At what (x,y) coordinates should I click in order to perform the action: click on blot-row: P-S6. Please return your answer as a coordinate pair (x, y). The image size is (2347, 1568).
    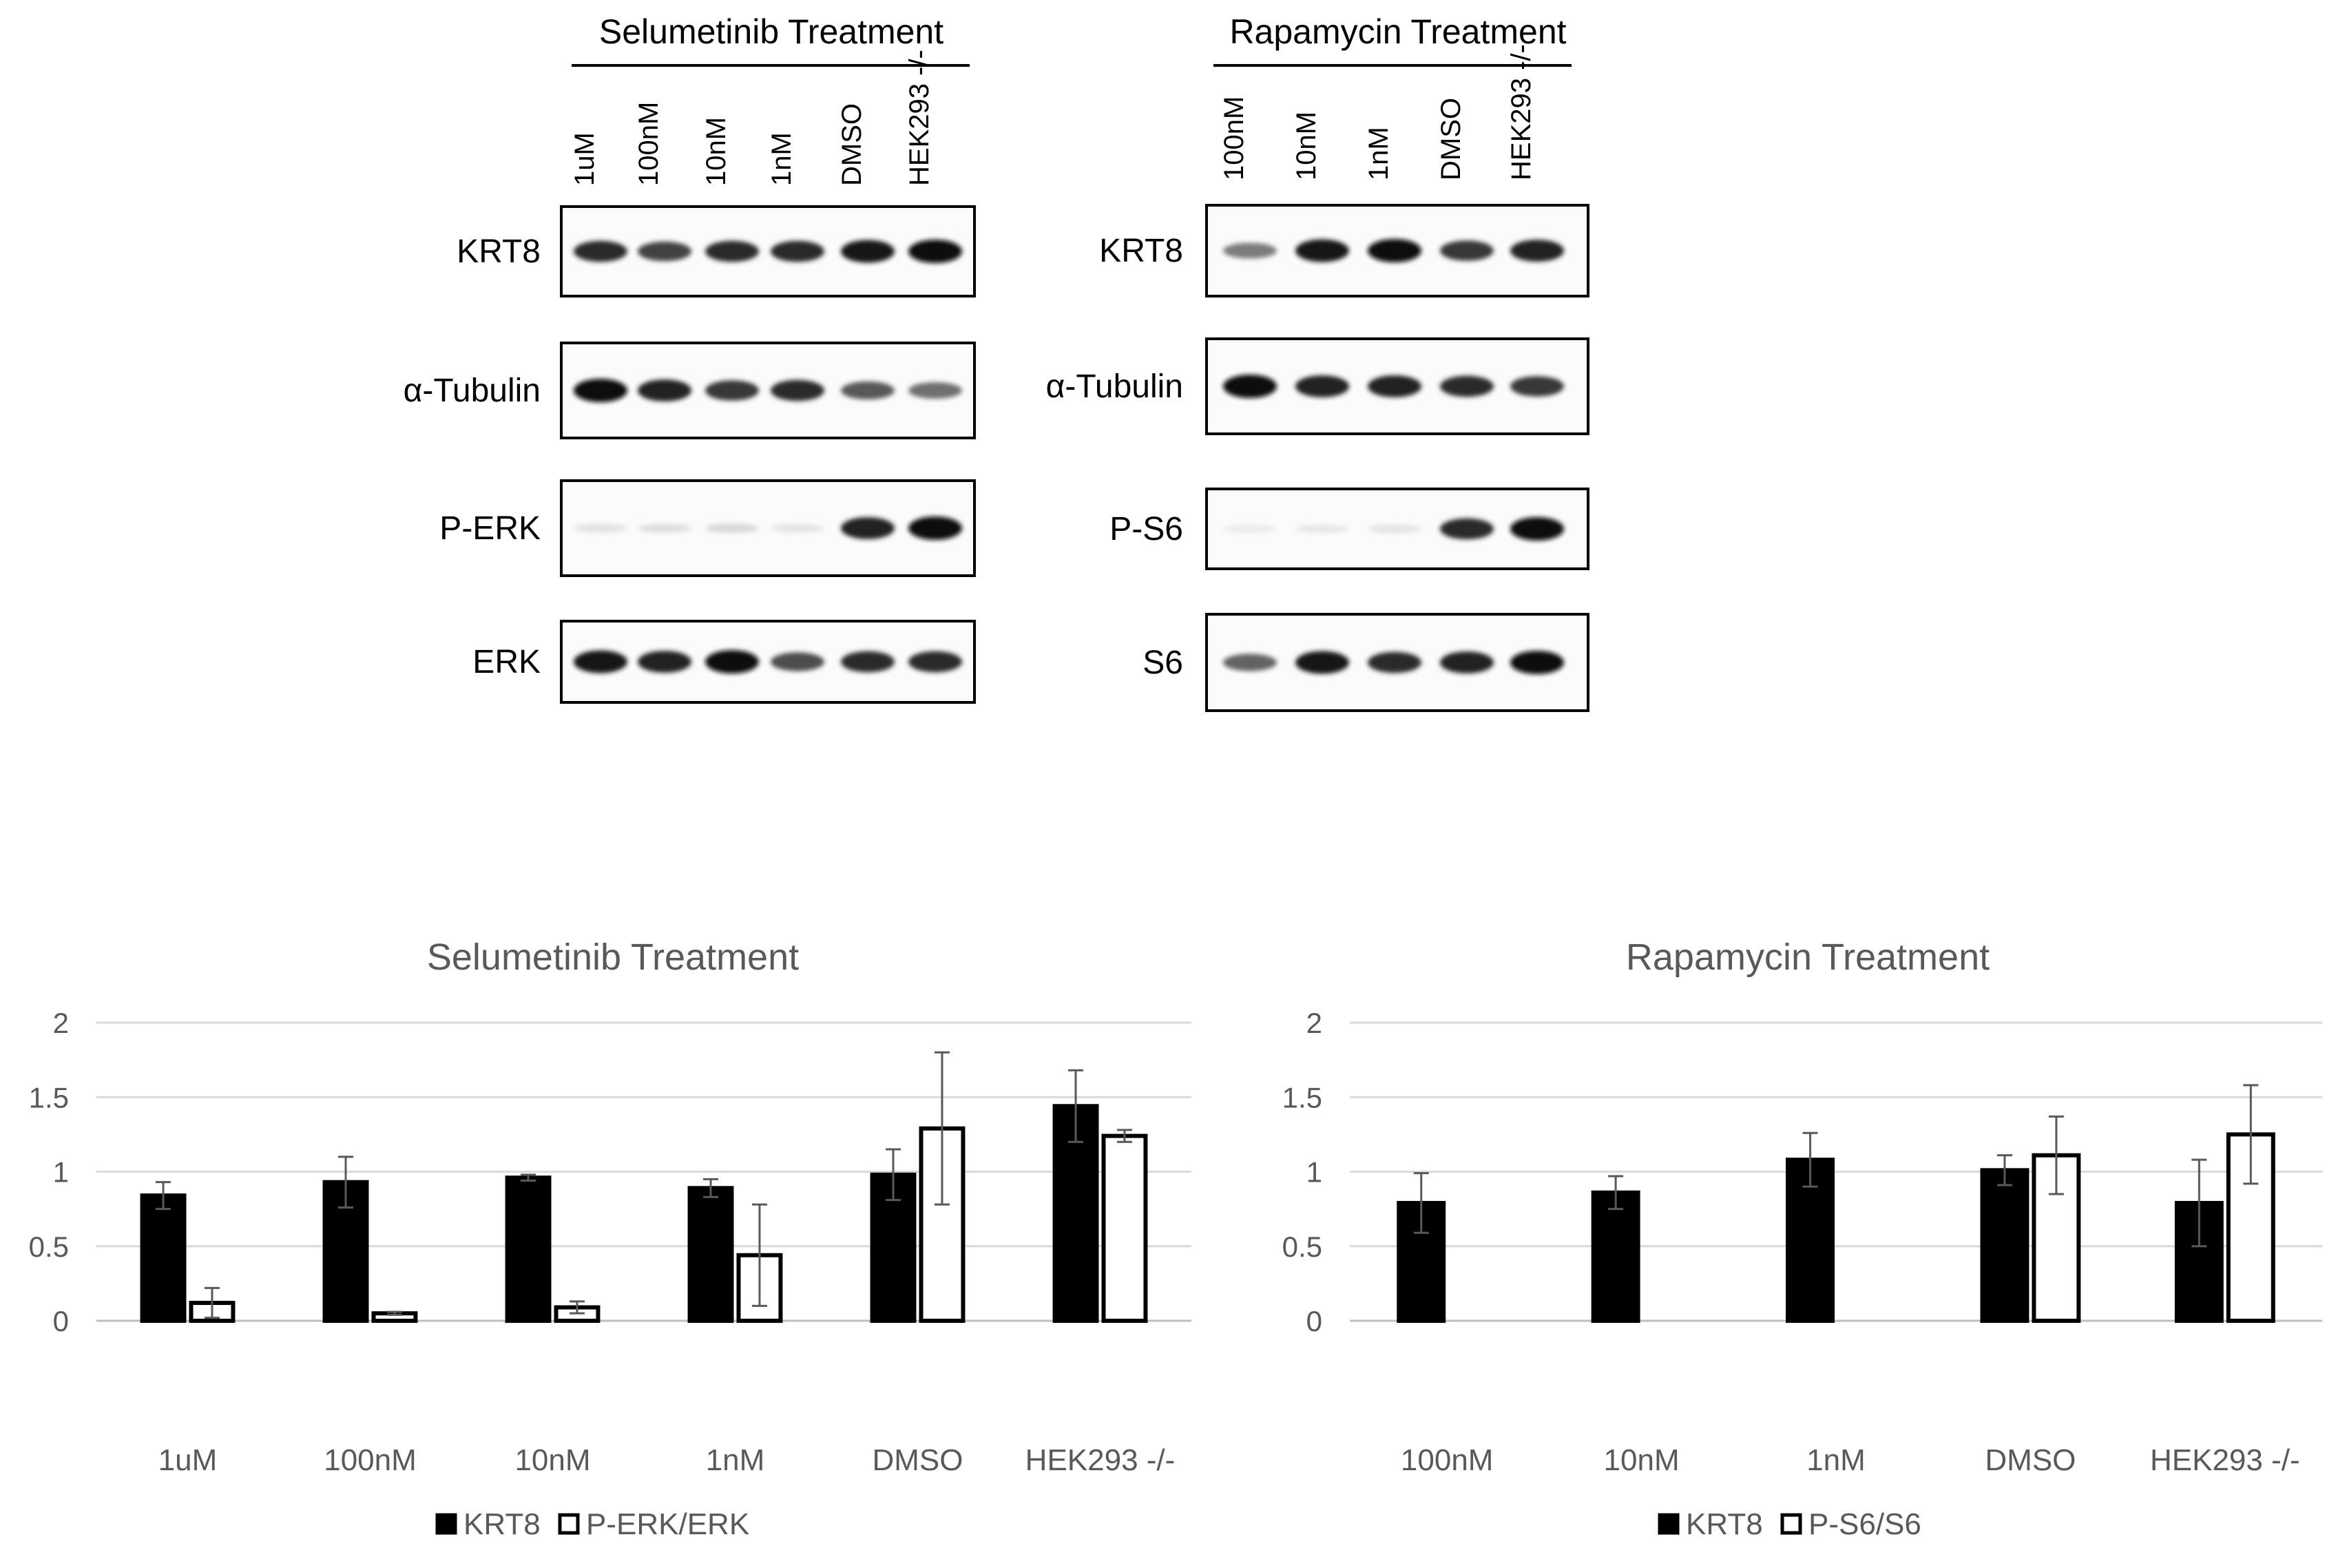
    Looking at the image, I should click on (1349, 529).